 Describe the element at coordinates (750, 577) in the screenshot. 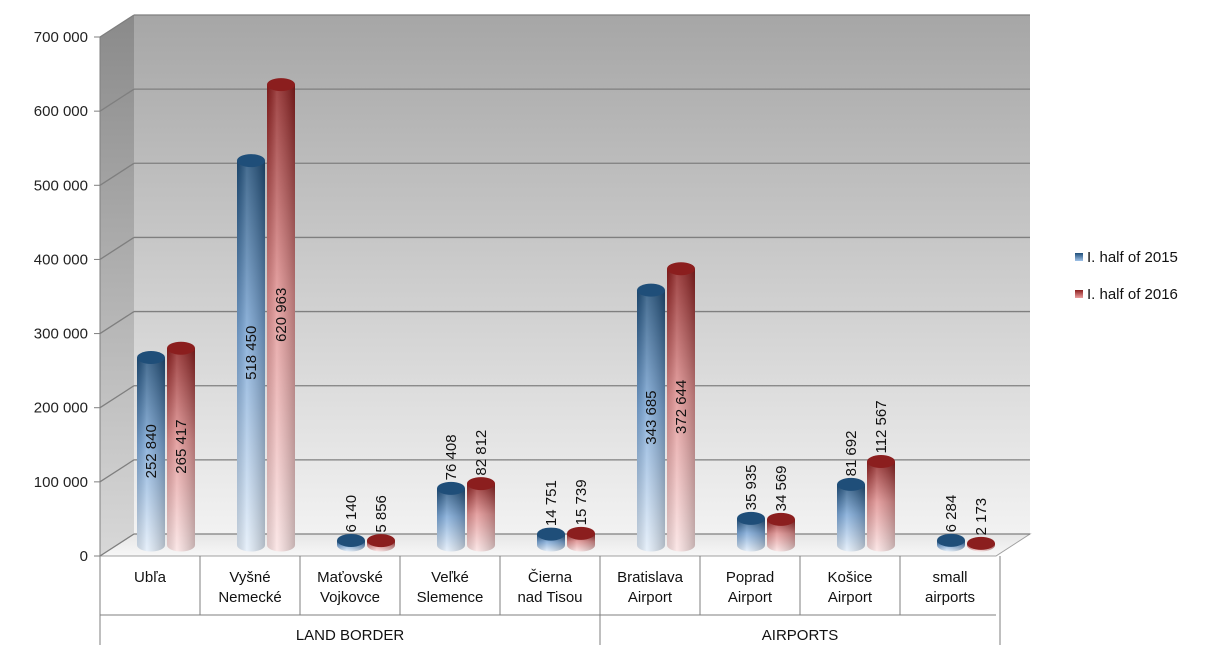

I see `category-label: Poprad` at that location.